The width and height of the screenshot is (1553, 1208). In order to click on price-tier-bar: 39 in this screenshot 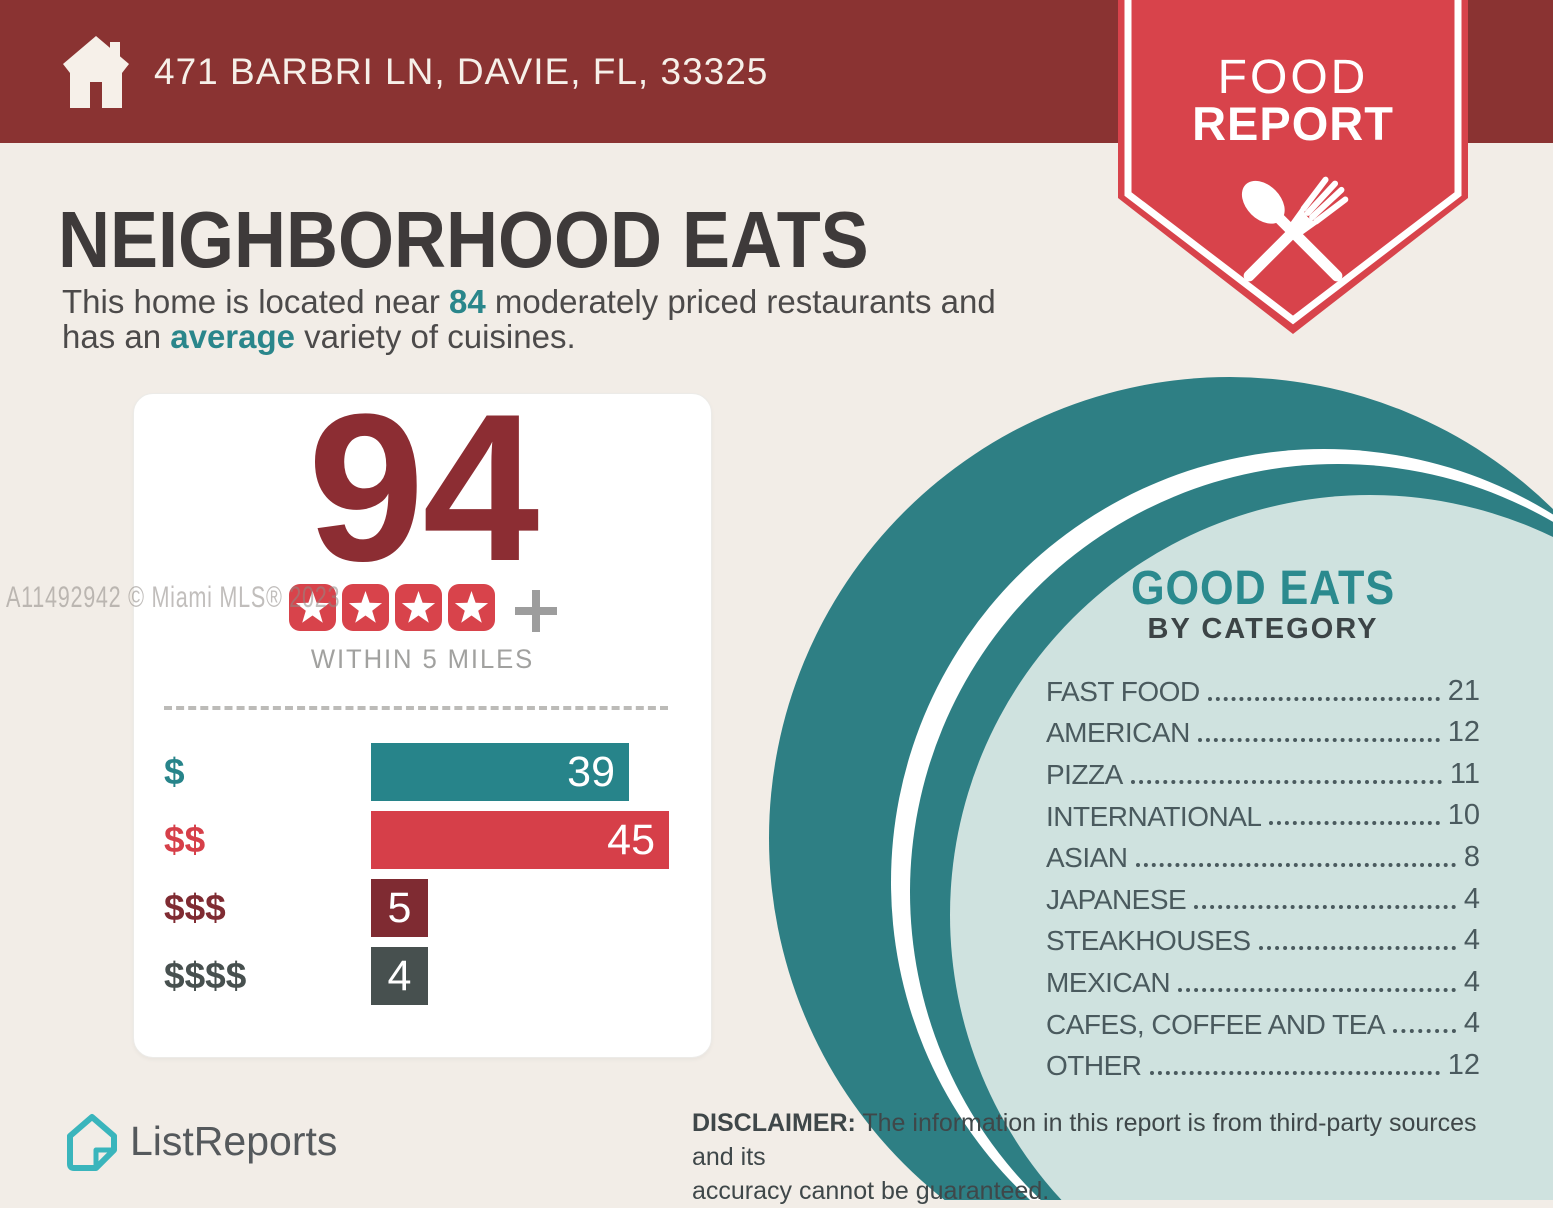, I will do `click(500, 772)`.